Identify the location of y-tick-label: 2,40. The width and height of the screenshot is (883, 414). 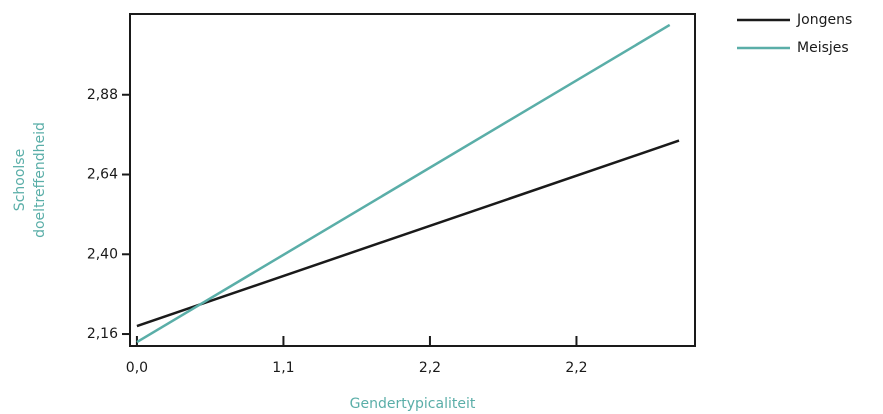
(102, 254).